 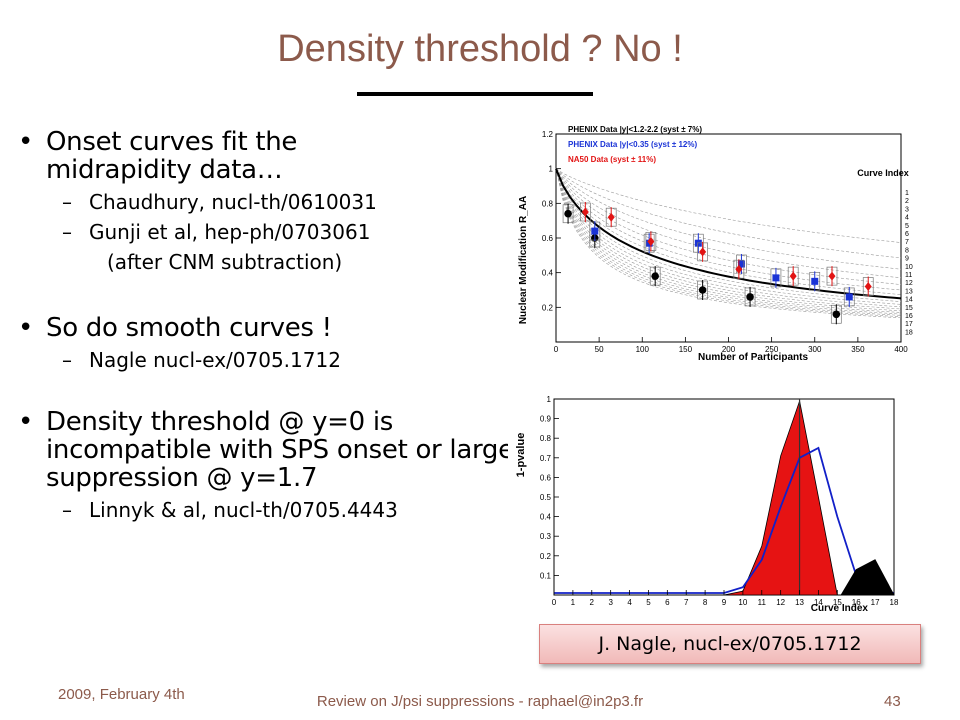 What do you see at coordinates (909, 324) in the screenshot?
I see `curve-index-label: 17` at bounding box center [909, 324].